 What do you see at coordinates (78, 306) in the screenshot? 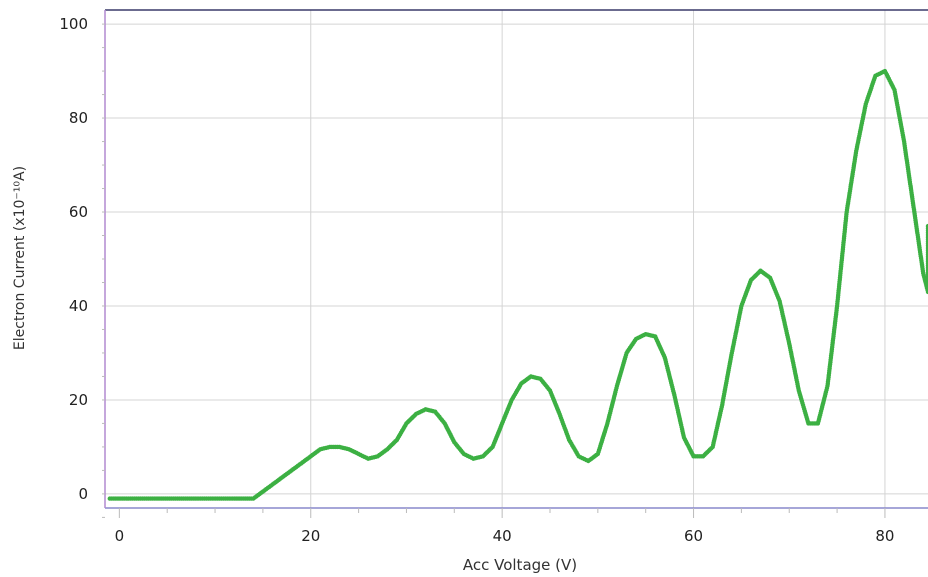
I see `y-tick-label: 40` at bounding box center [78, 306].